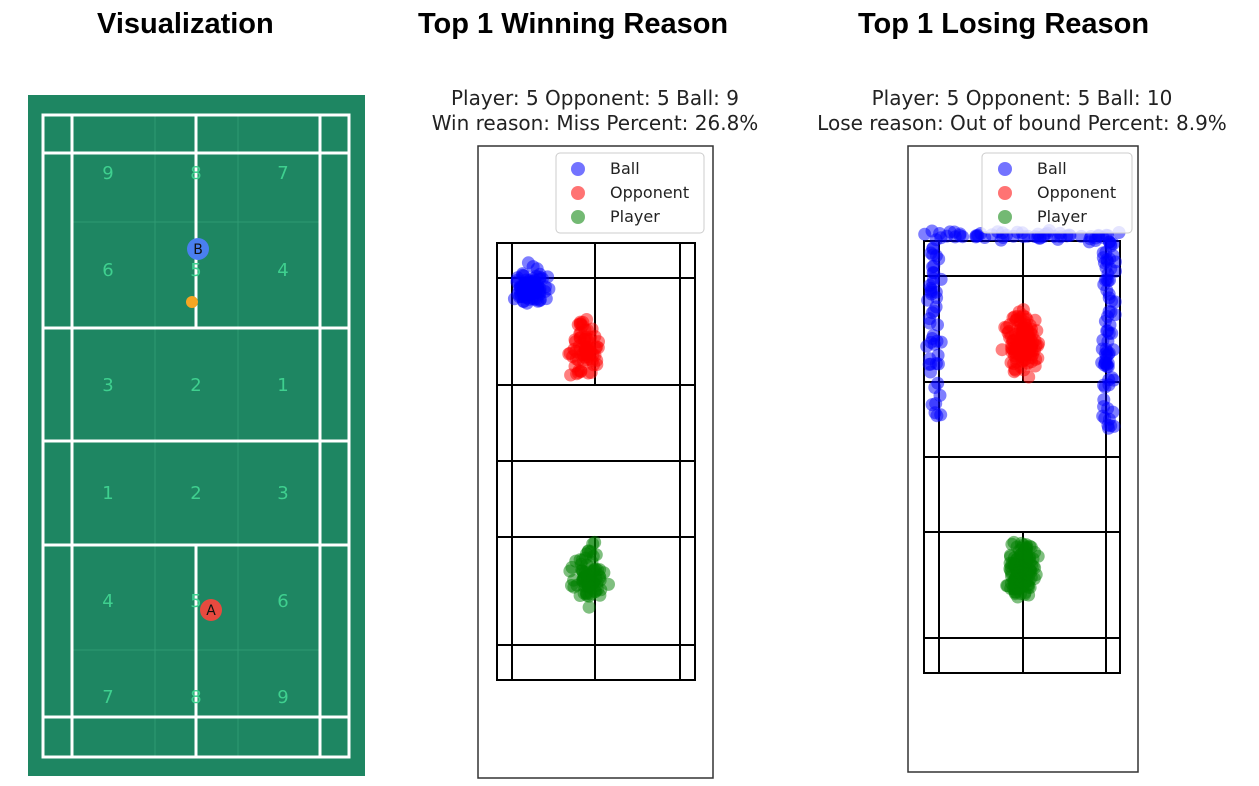  I want to click on marker-b-label: B, so click(198, 250).